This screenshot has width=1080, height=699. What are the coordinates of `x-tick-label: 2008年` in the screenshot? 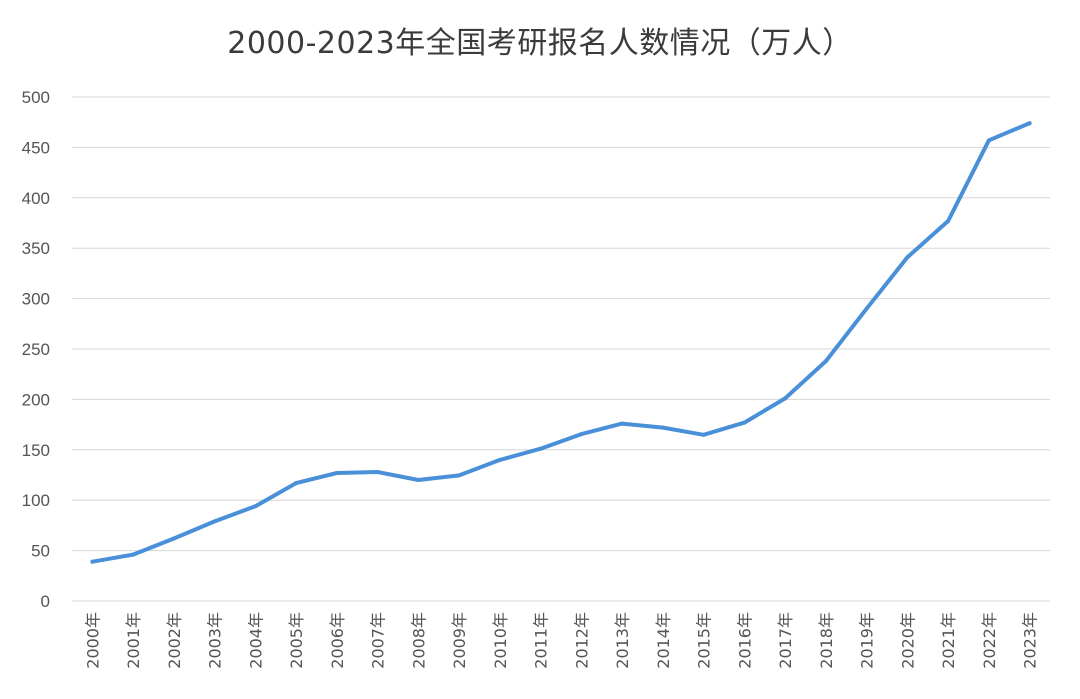 It's located at (418, 640).